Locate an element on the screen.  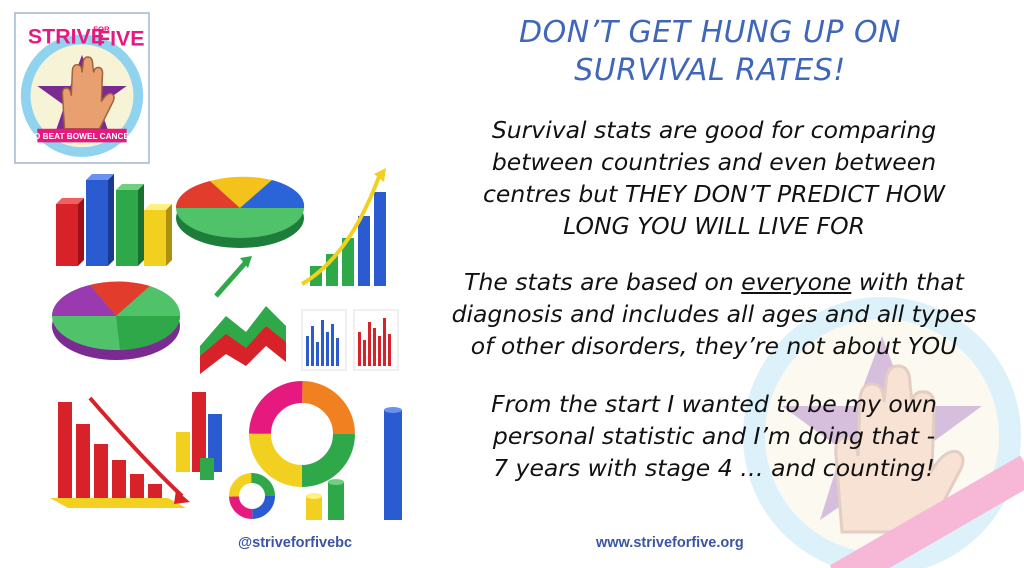
paragraph-1-line-2: between countries and even between is located at coordinates (714, 162).